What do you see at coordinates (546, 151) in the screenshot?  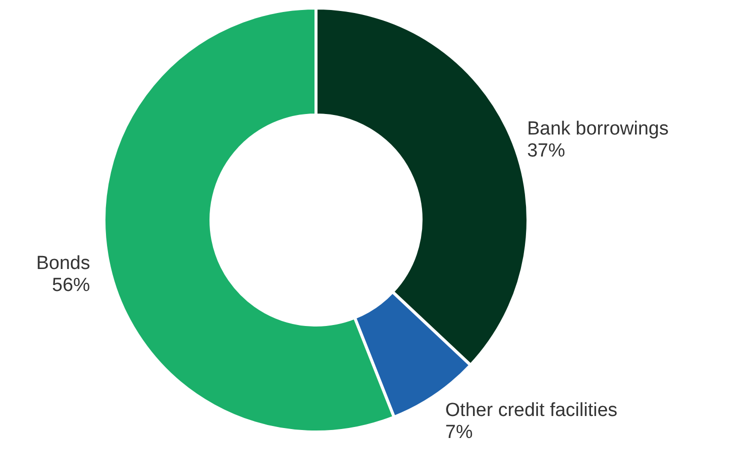 I see `data-label: 37%` at bounding box center [546, 151].